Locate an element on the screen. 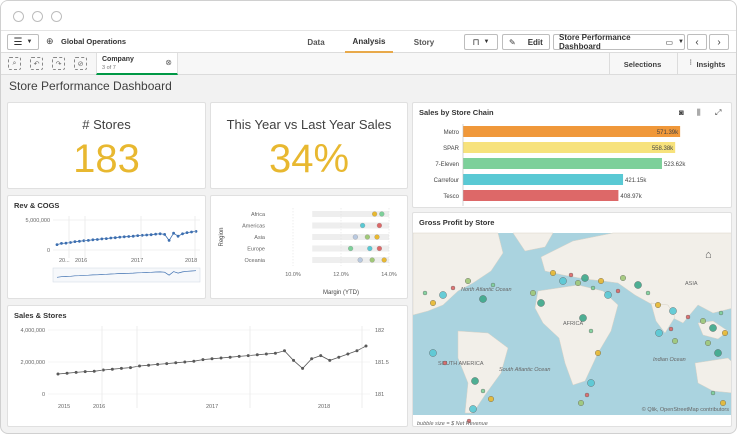 This screenshot has width=737, height=434. bookmark-button: ⊓ ▼ is located at coordinates (481, 42).